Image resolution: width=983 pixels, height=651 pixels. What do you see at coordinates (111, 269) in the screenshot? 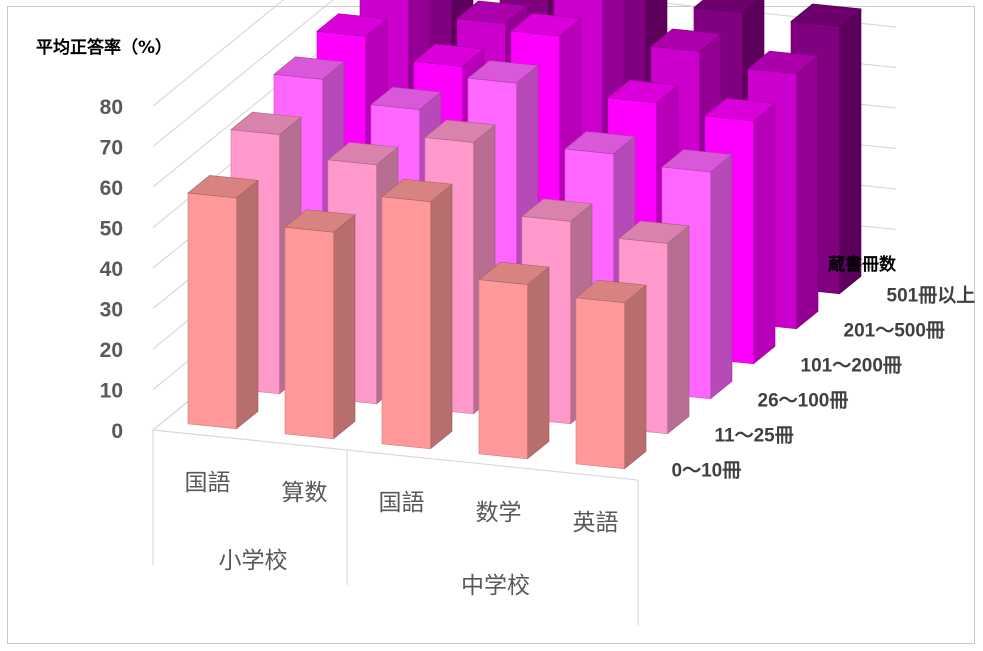
I see `y-tick-label: 40` at bounding box center [111, 269].